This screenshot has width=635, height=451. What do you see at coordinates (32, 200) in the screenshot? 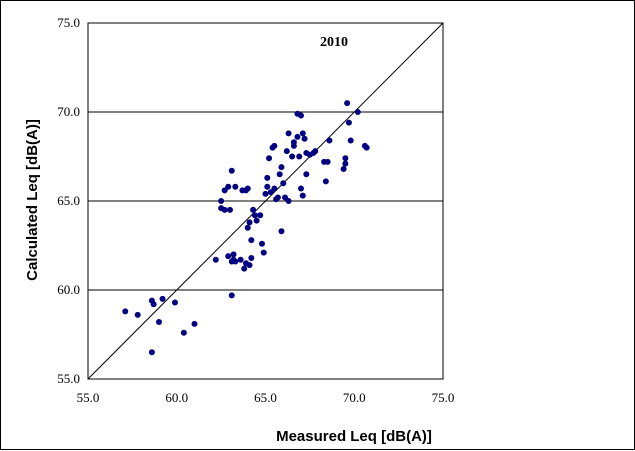
I see `y-axis-title: Calculated Leq [dB(A)]` at bounding box center [32, 200].